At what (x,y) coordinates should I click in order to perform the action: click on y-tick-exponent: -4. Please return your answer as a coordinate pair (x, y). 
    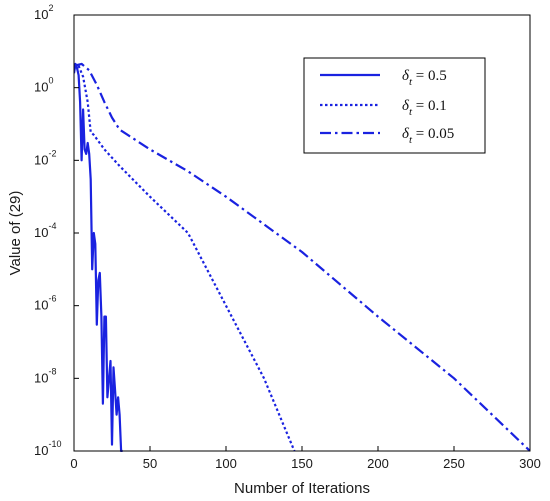
    Looking at the image, I should click on (52, 226).